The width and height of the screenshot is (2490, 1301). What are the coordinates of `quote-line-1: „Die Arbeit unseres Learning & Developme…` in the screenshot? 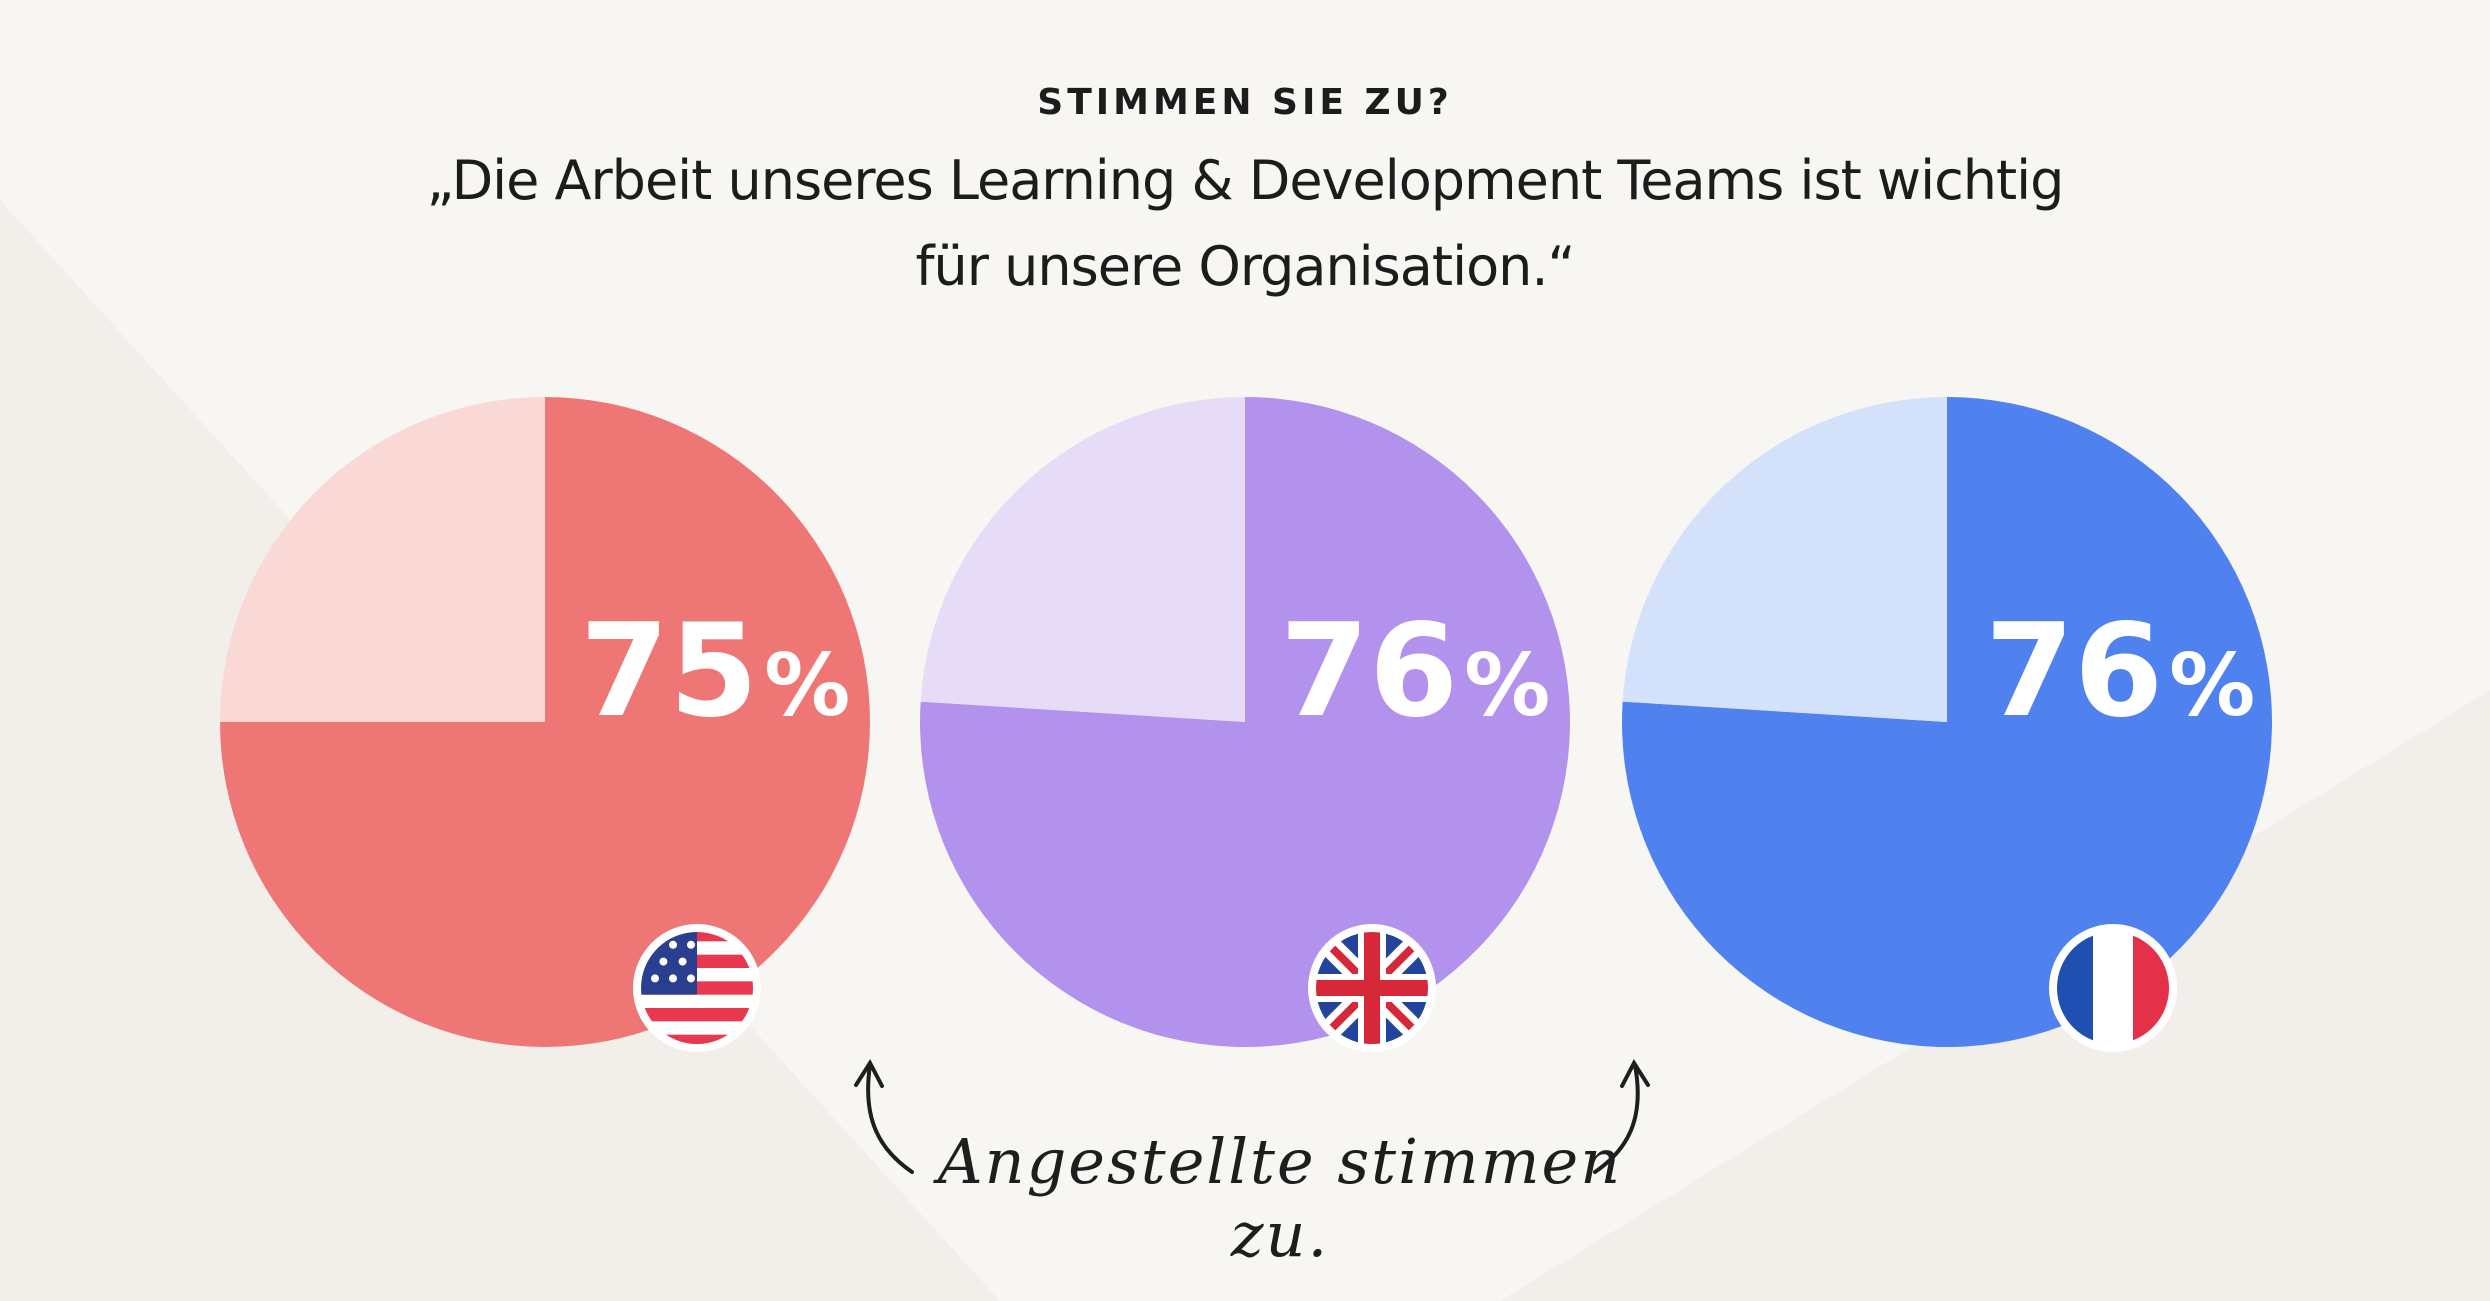 It's located at (1245, 180).